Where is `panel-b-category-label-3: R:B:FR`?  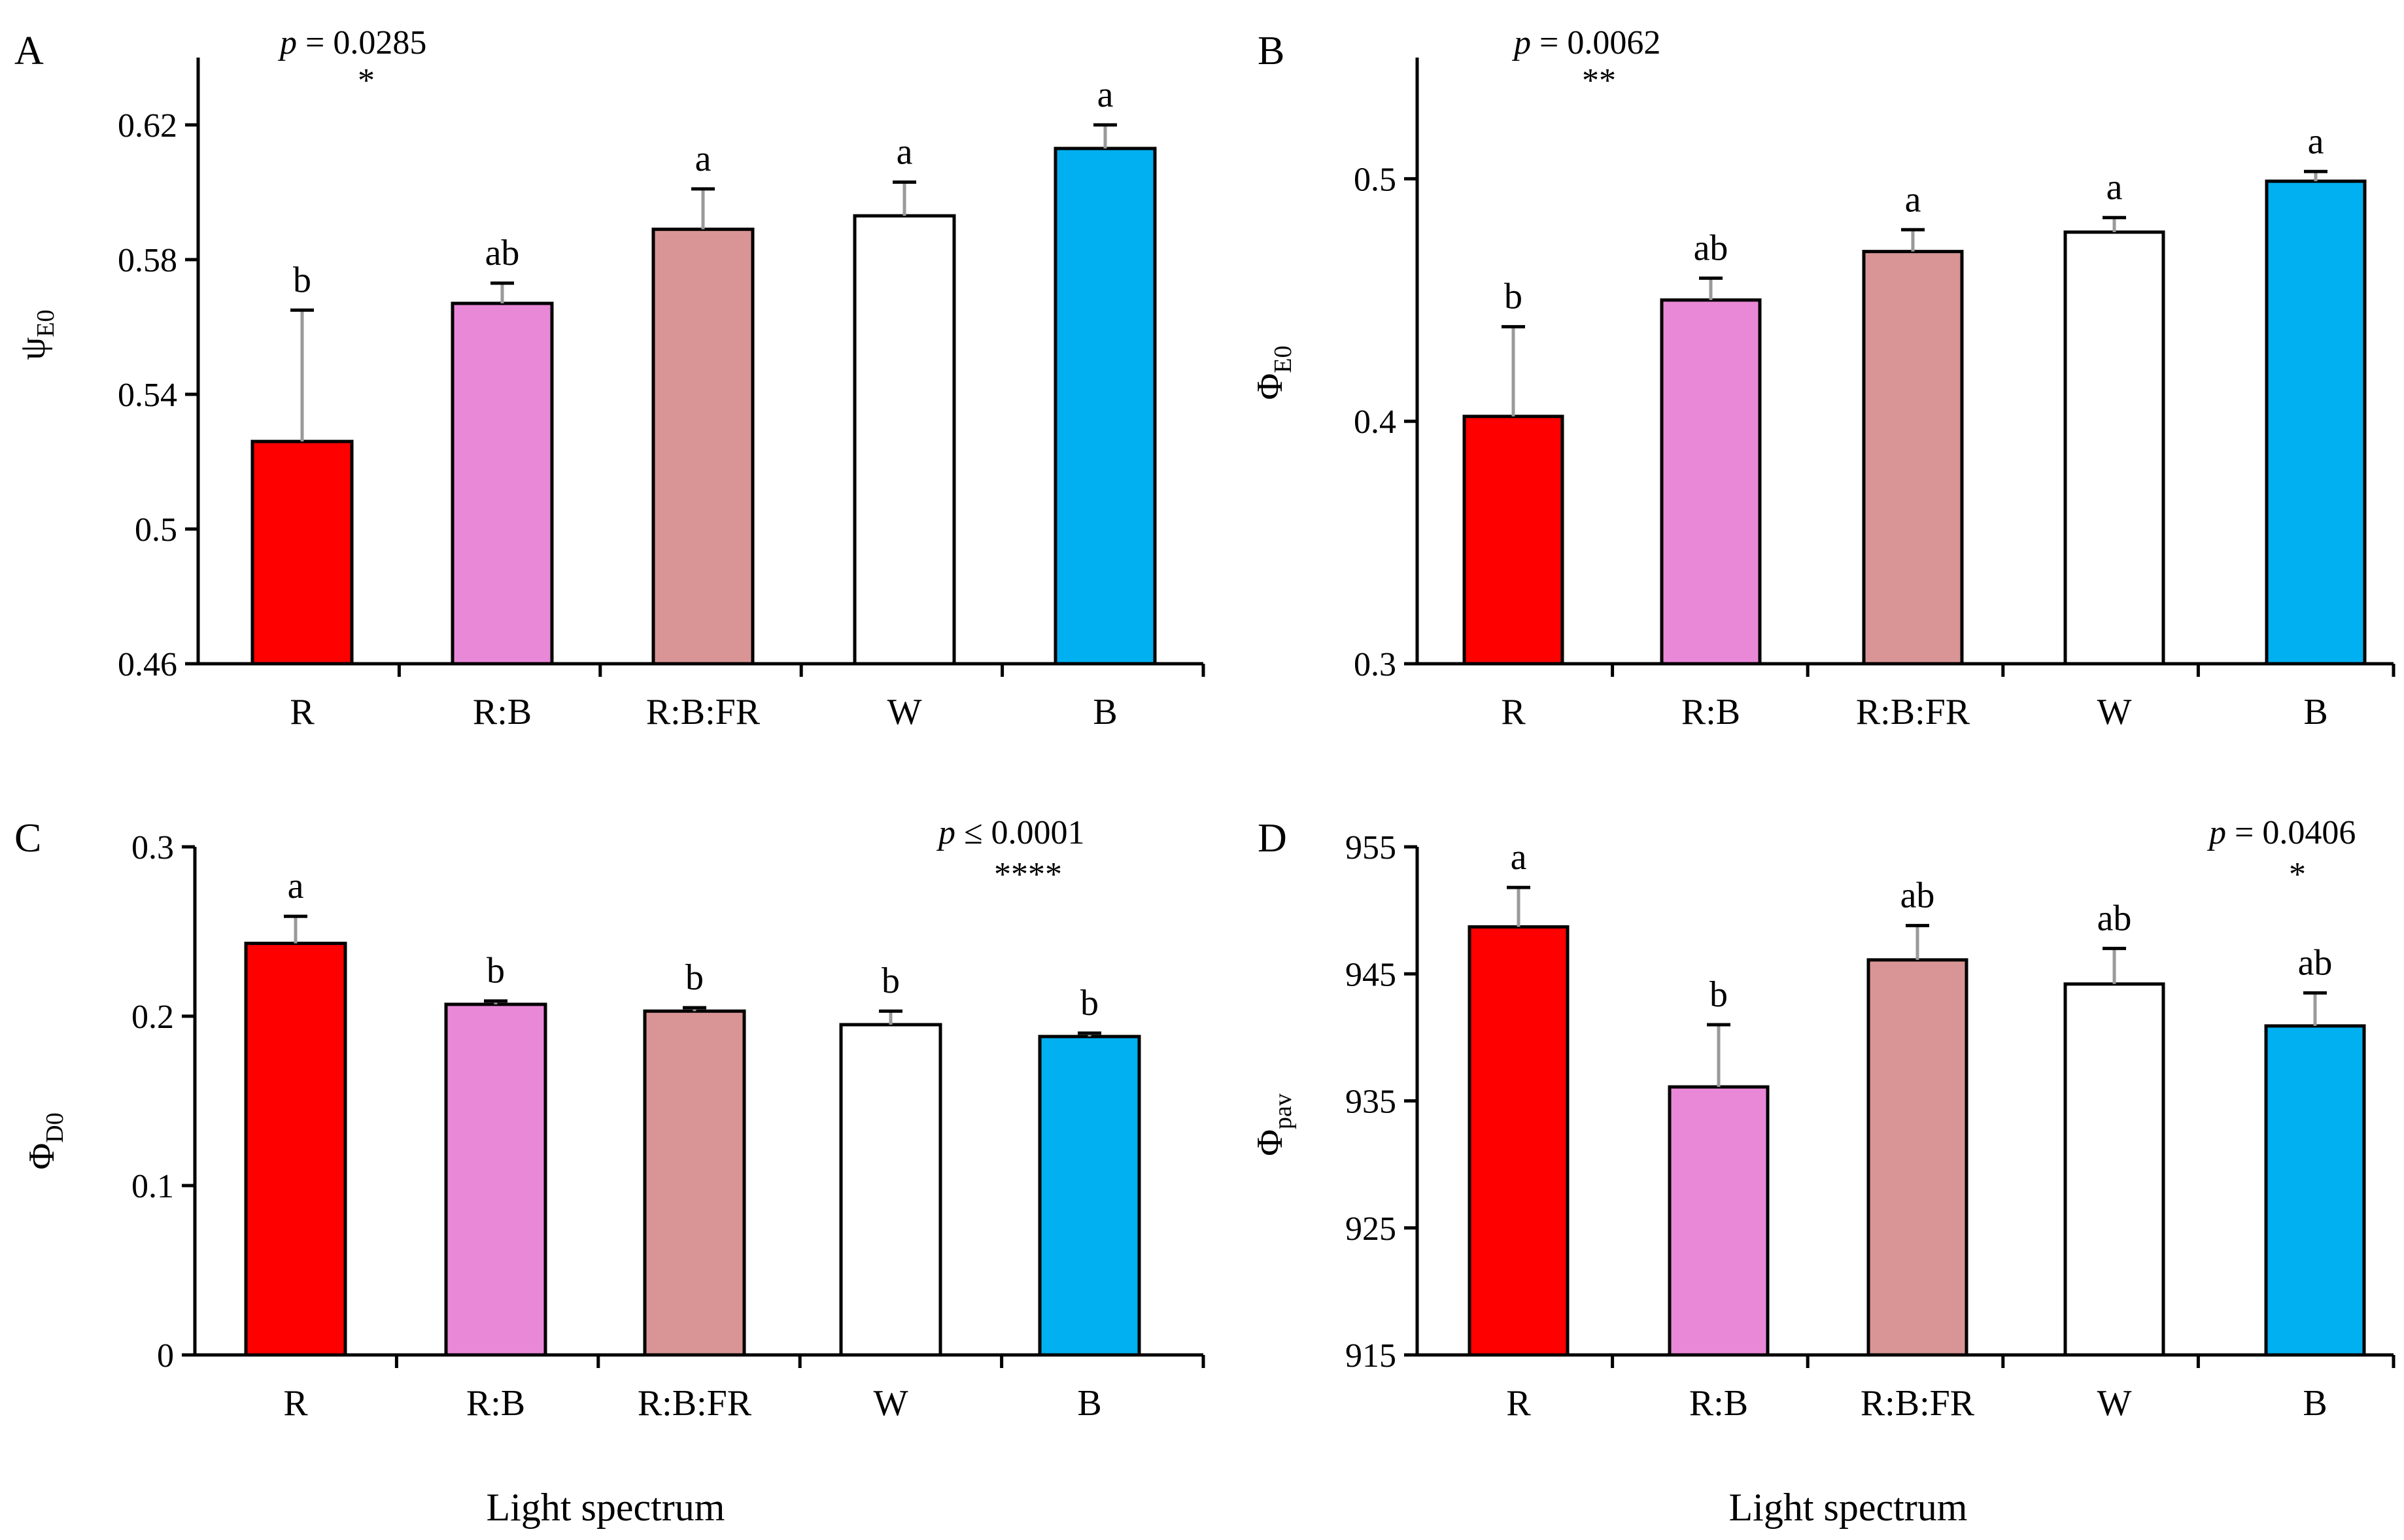 panel-b-category-label-3: R:B:FR is located at coordinates (1913, 712).